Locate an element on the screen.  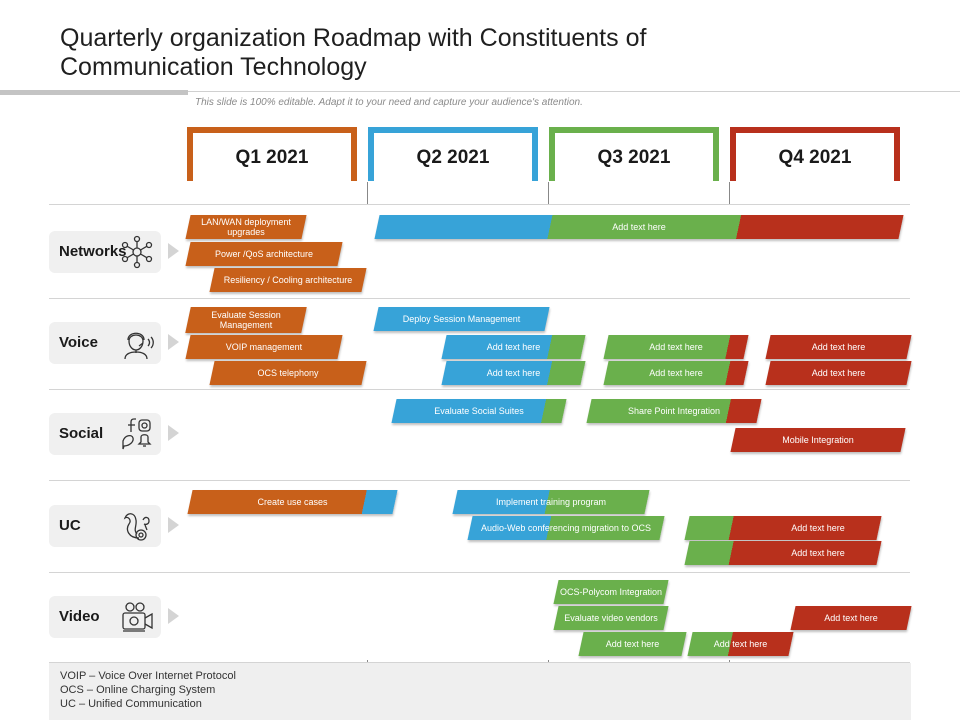
task-bar-voice-q2-a: Add text here is located at coordinates (513, 347).